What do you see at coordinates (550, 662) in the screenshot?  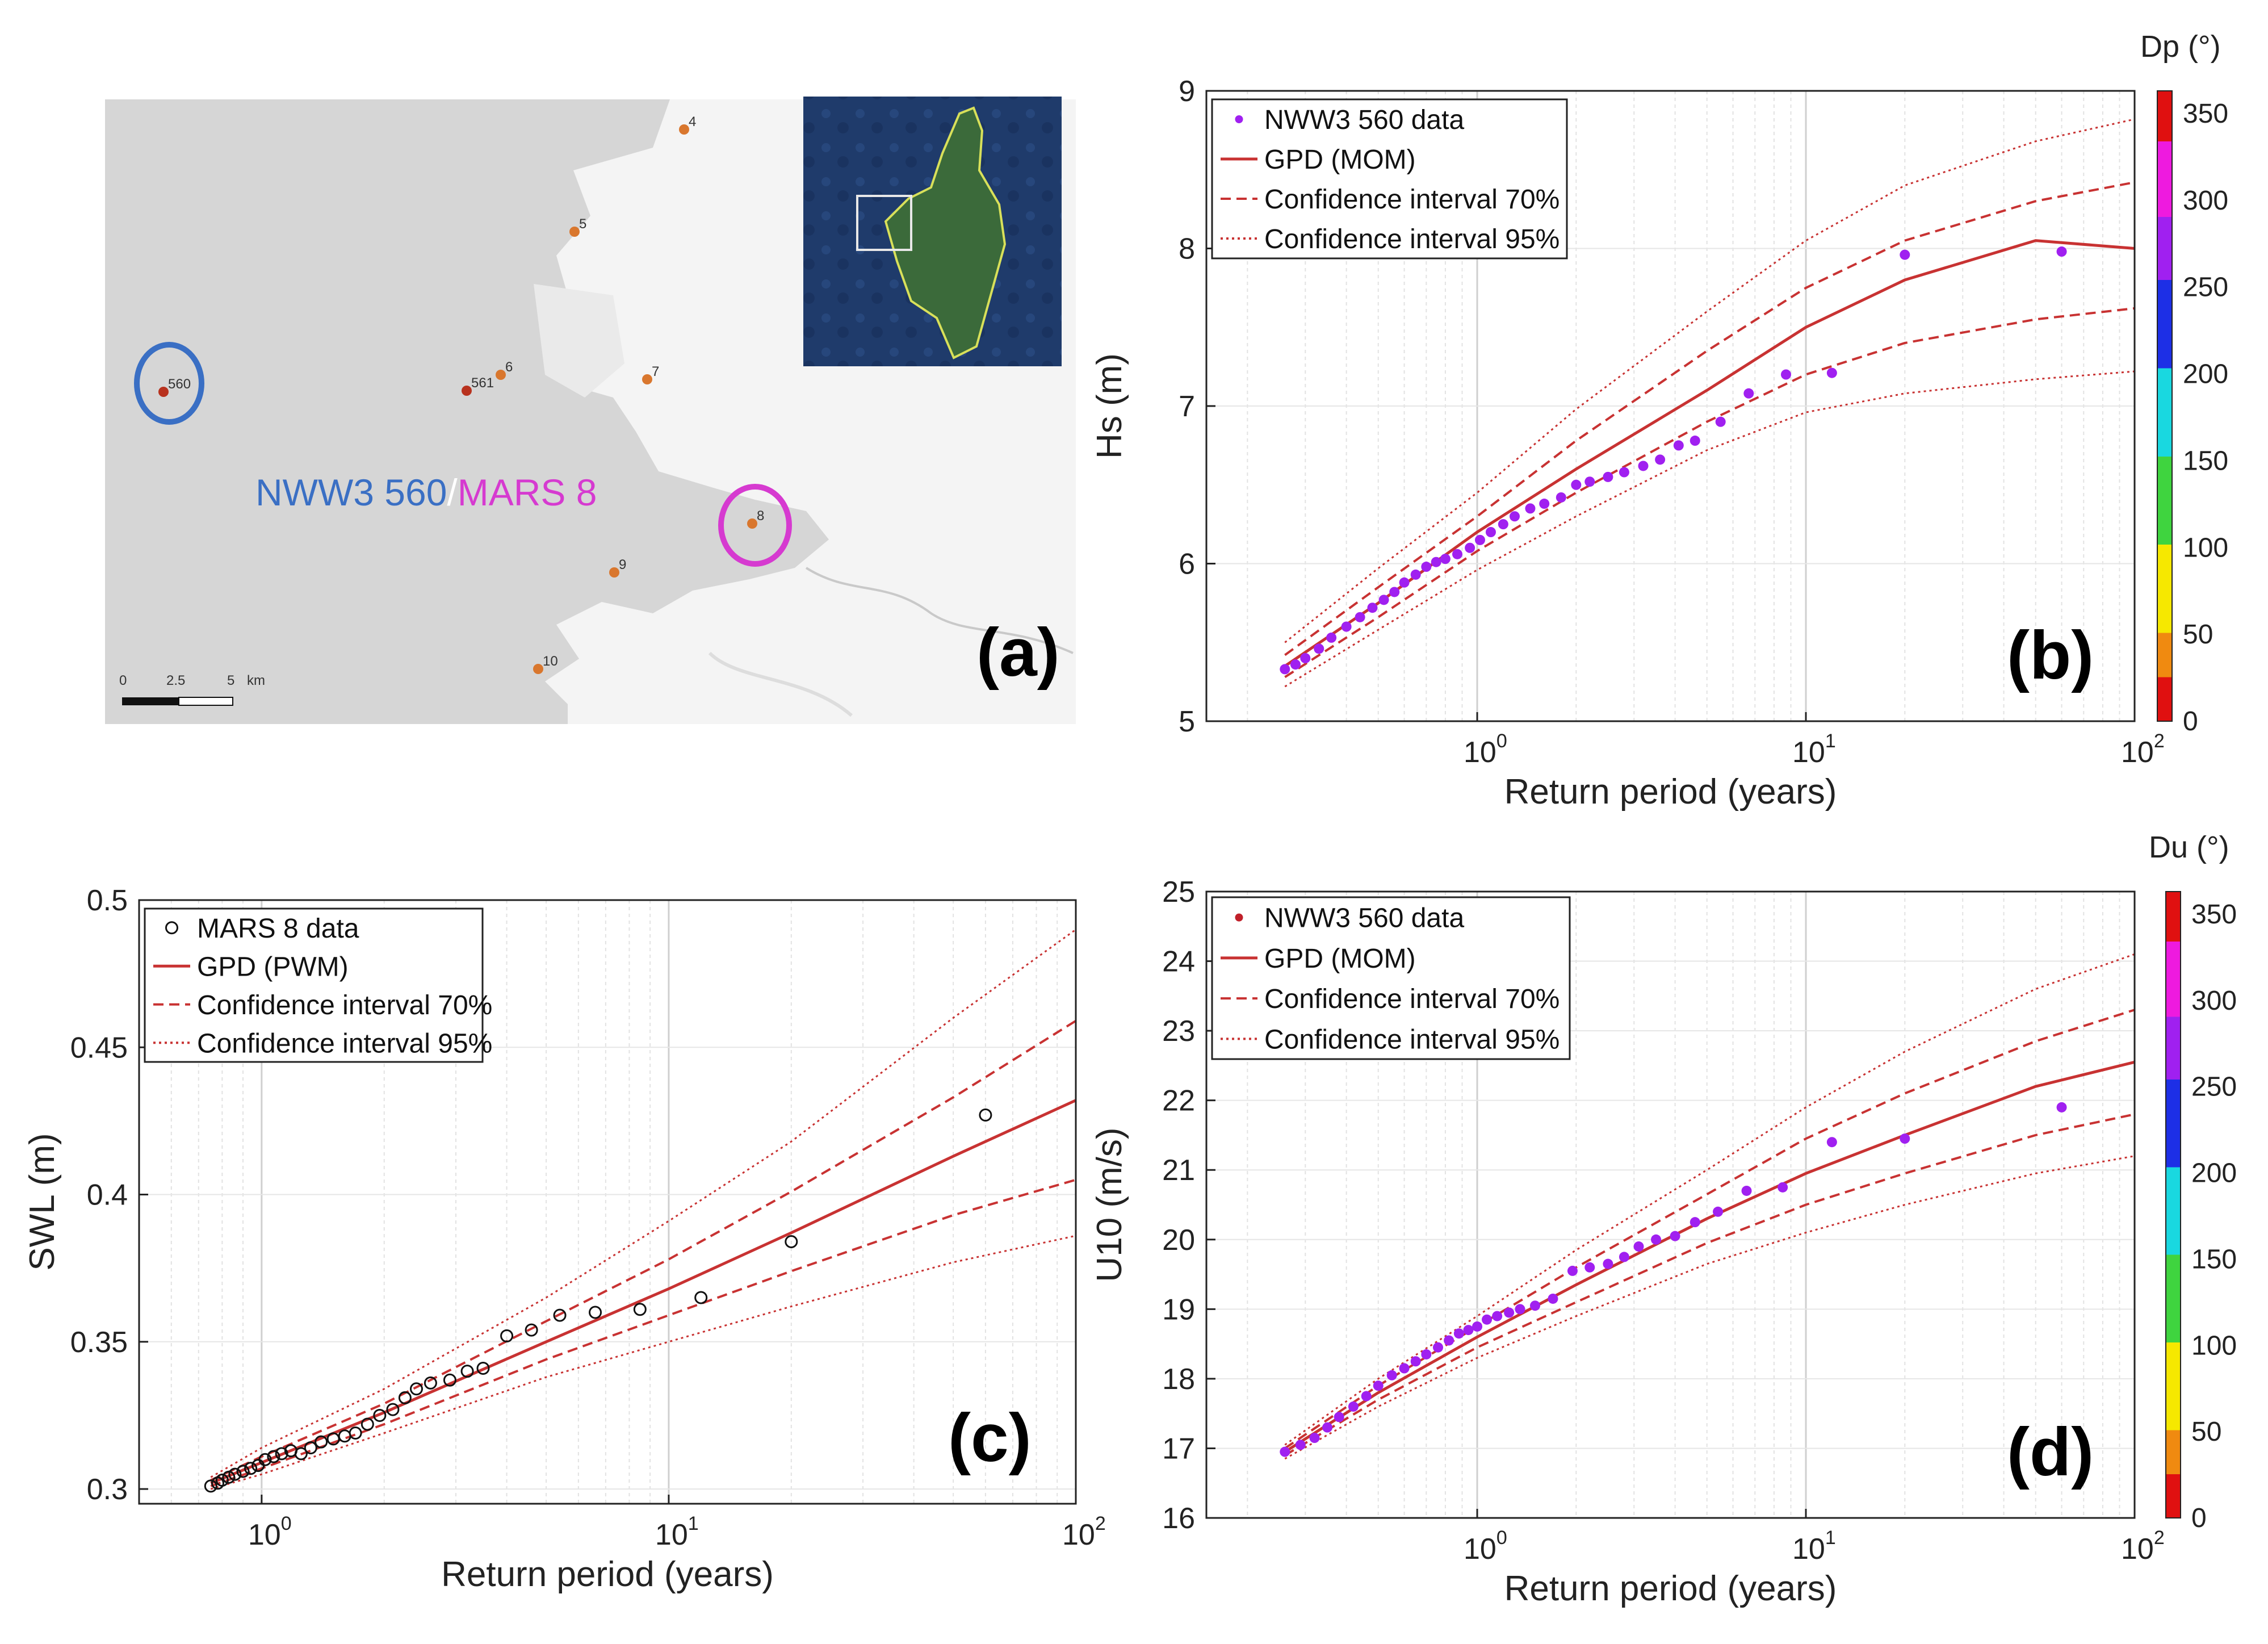 I see `map-point-label-10: 10` at bounding box center [550, 662].